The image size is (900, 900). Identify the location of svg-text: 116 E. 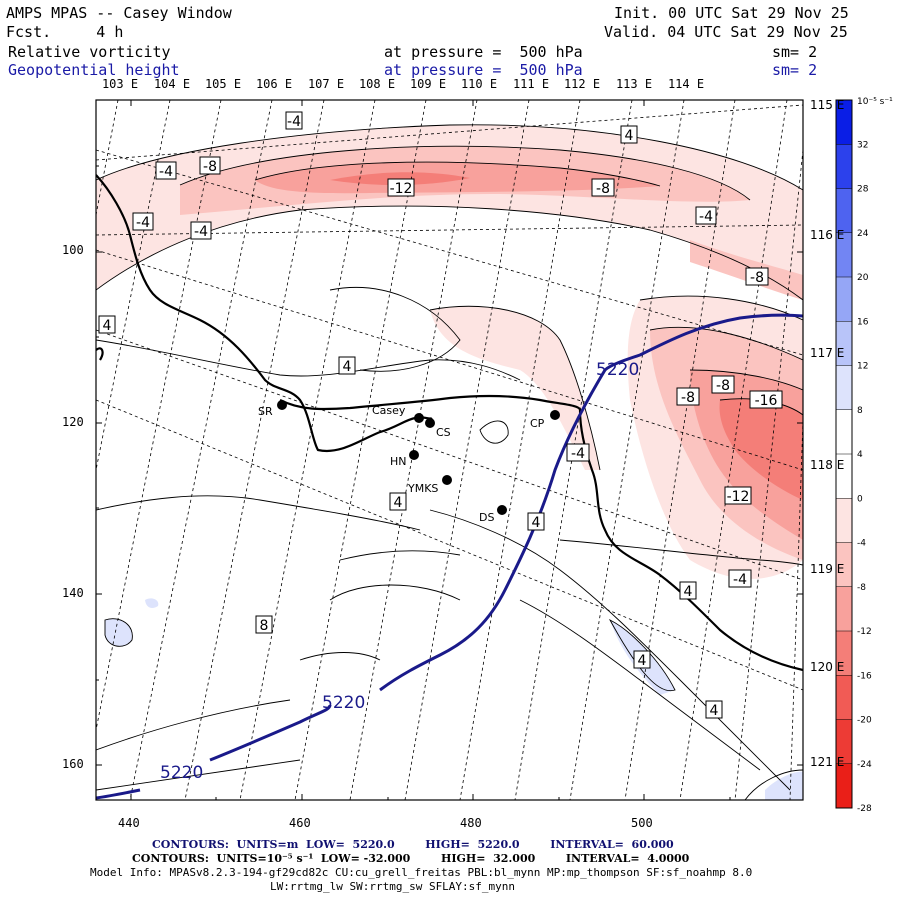
(827, 235).